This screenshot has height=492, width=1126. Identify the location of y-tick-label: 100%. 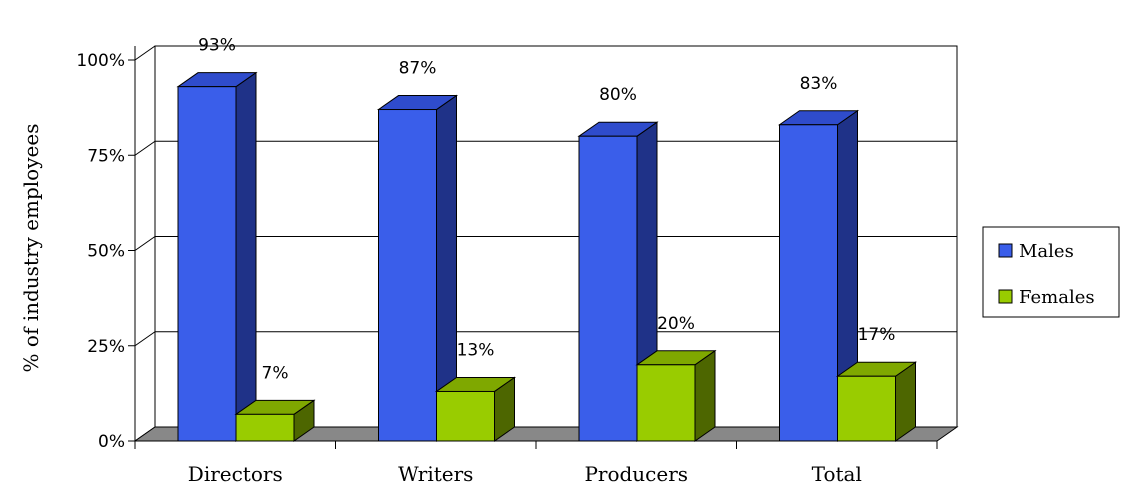
(100, 61).